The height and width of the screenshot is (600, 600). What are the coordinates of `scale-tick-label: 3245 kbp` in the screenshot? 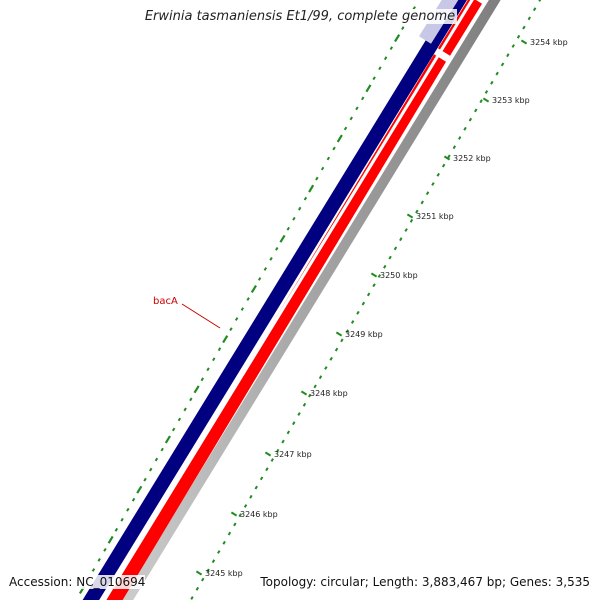 It's located at (224, 573).